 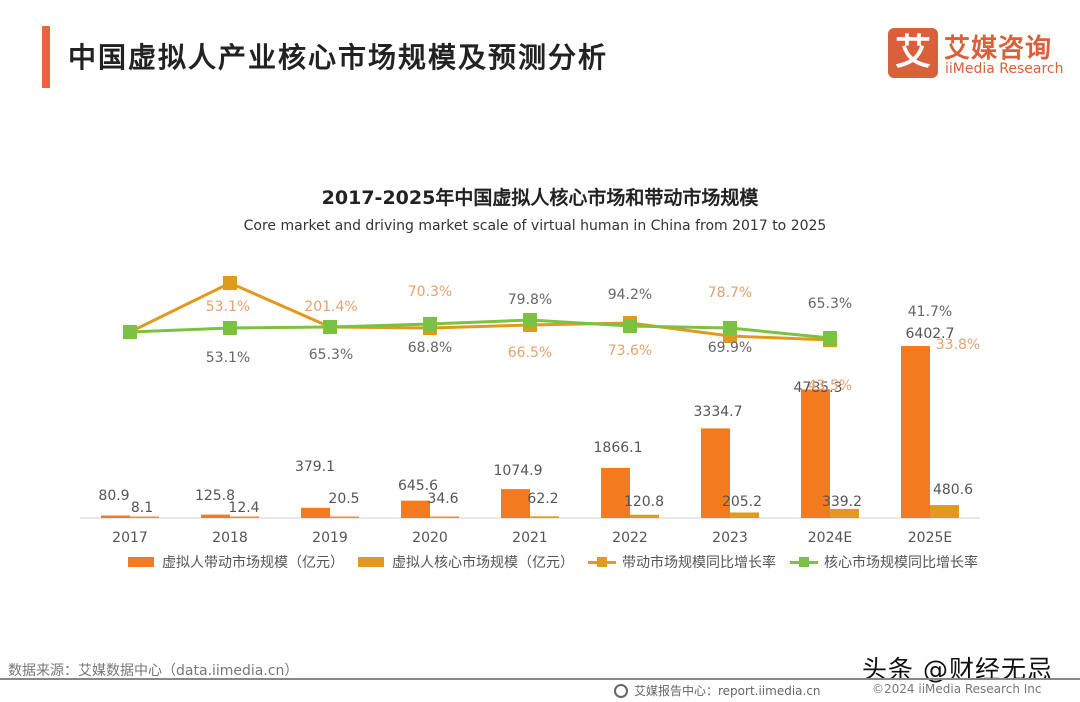 I want to click on x-tick-label: 2019, so click(x=330, y=538).